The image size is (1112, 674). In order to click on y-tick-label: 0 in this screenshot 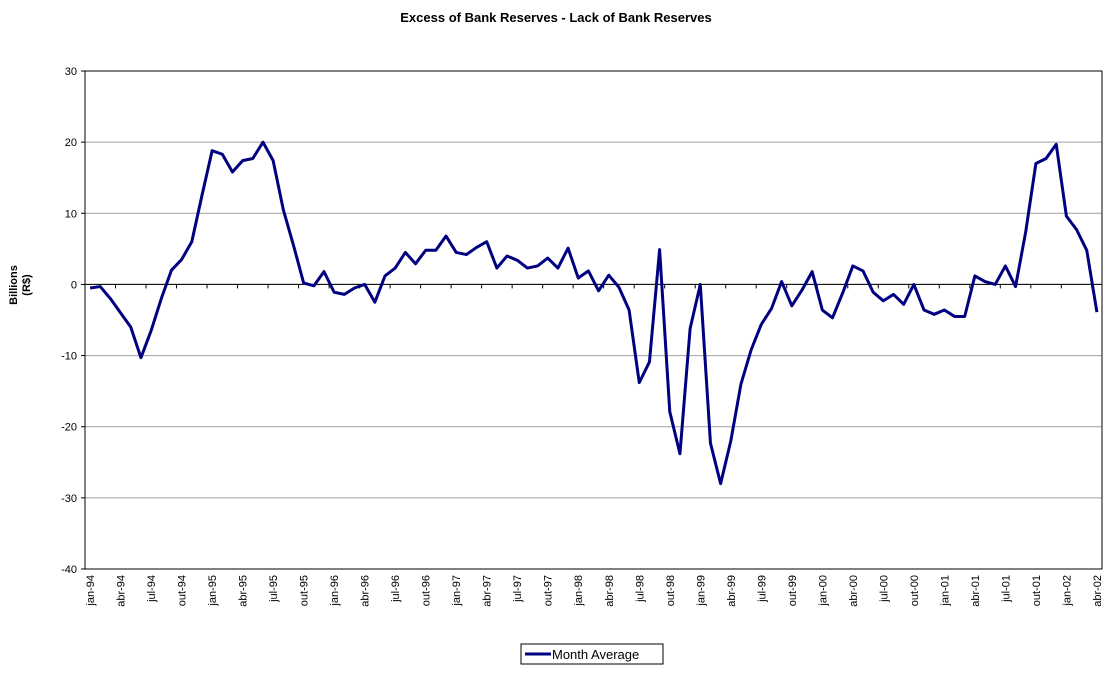, I will do `click(74, 285)`.